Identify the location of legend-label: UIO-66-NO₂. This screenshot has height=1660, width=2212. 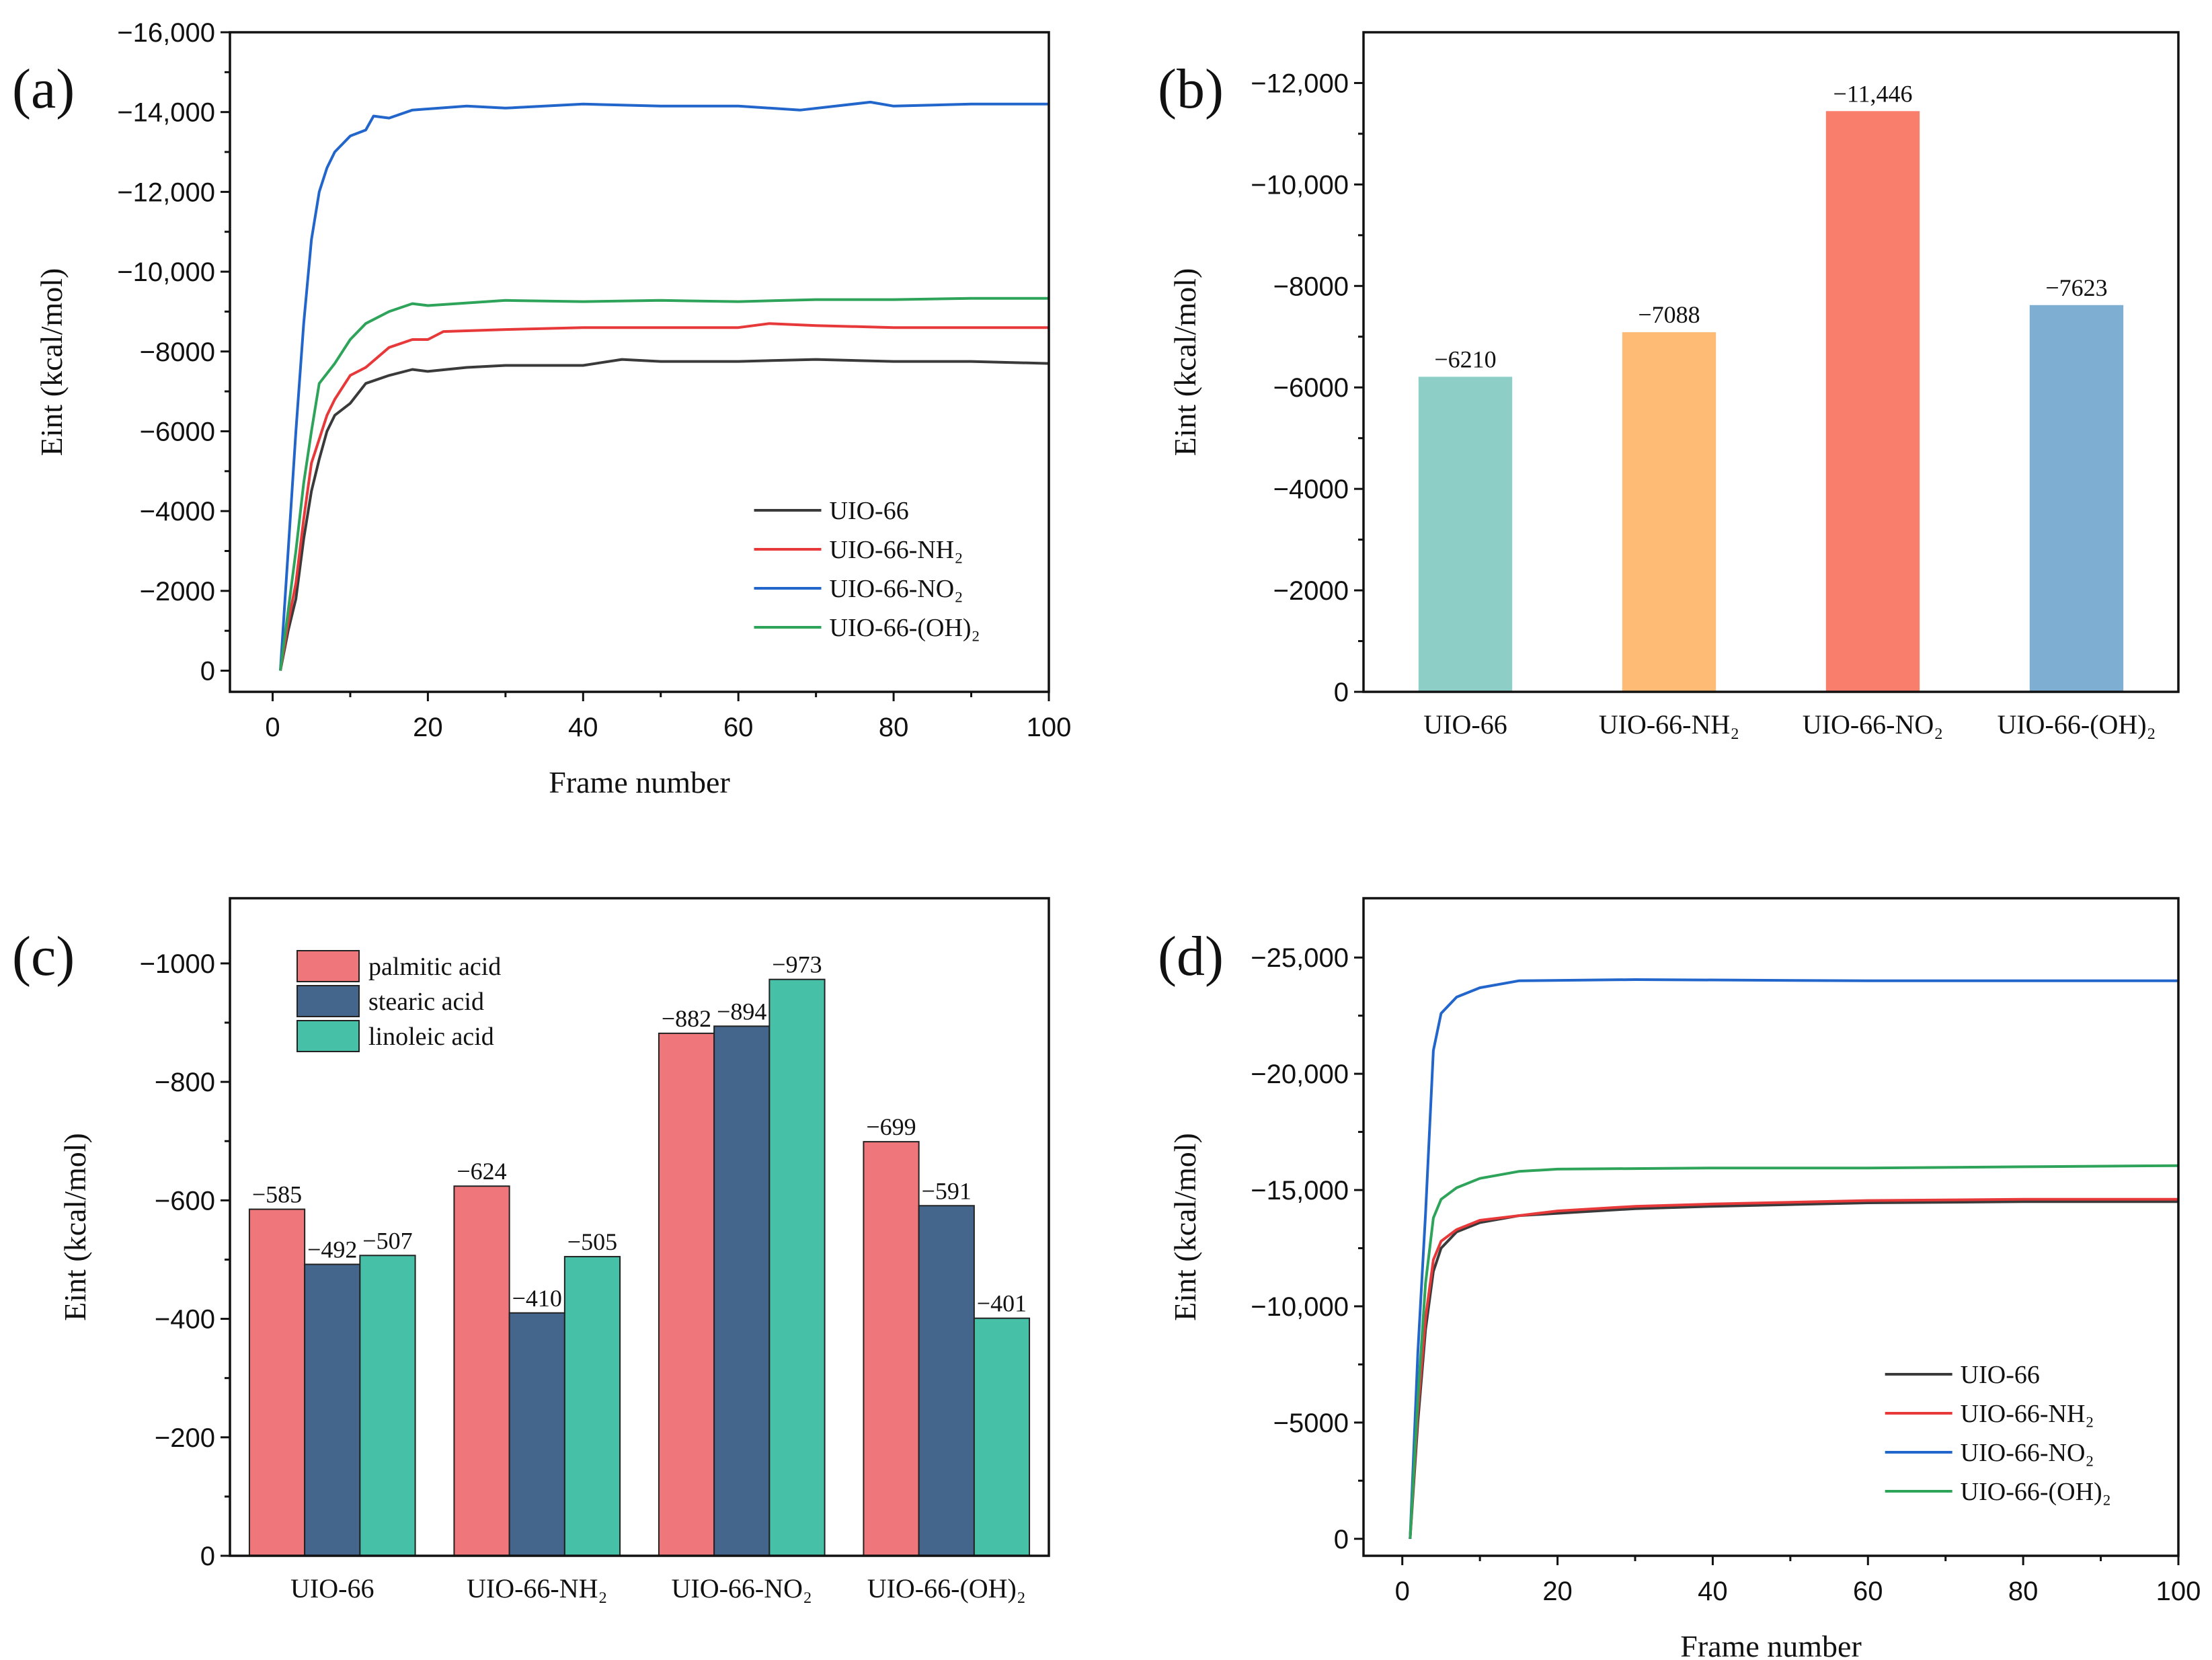
(2027, 1453).